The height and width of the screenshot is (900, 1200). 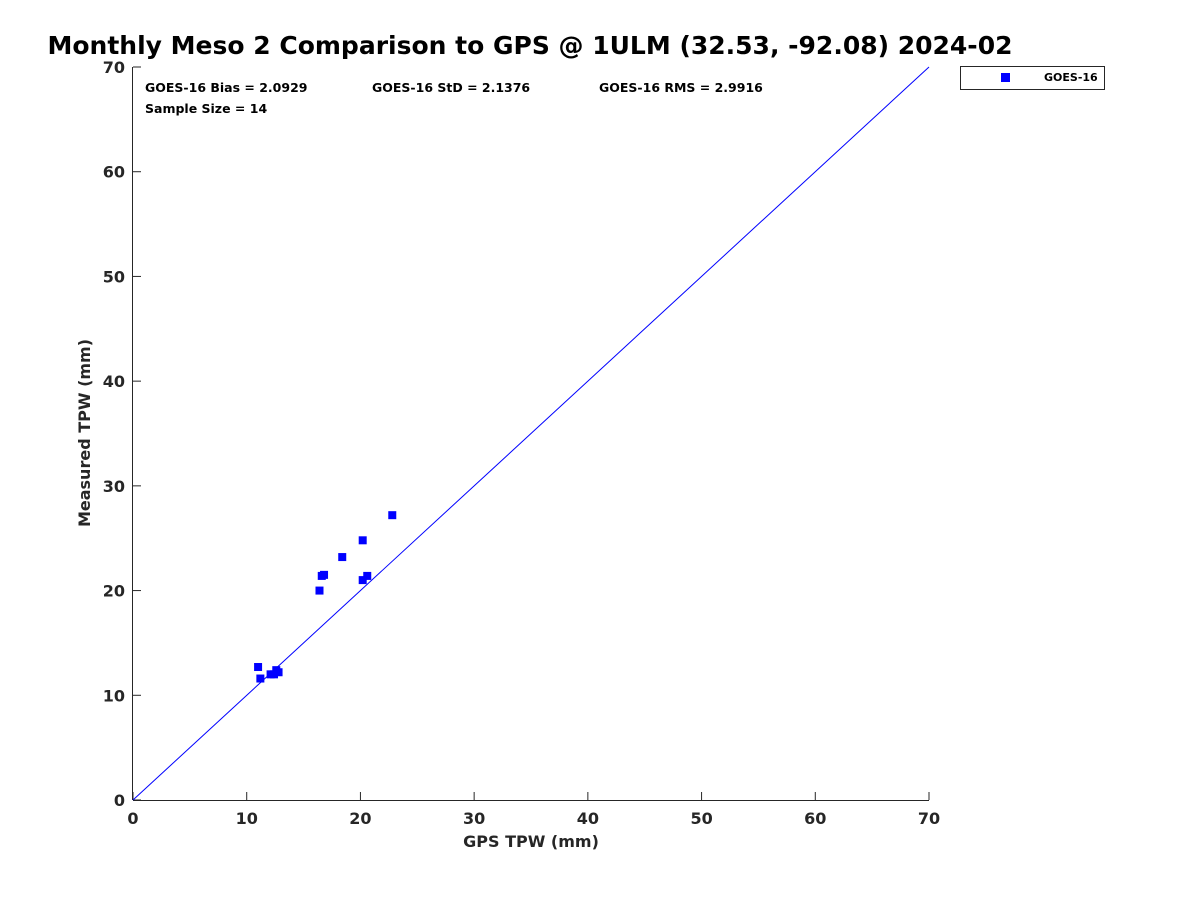 I want to click on std-stat: GOES-16 StD = 2.1376, so click(x=451, y=87).